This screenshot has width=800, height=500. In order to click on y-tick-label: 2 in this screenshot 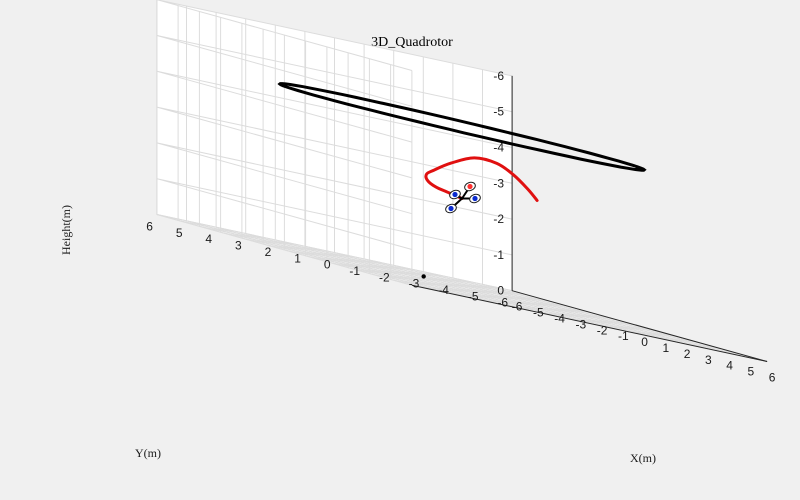, I will do `click(268, 252)`.